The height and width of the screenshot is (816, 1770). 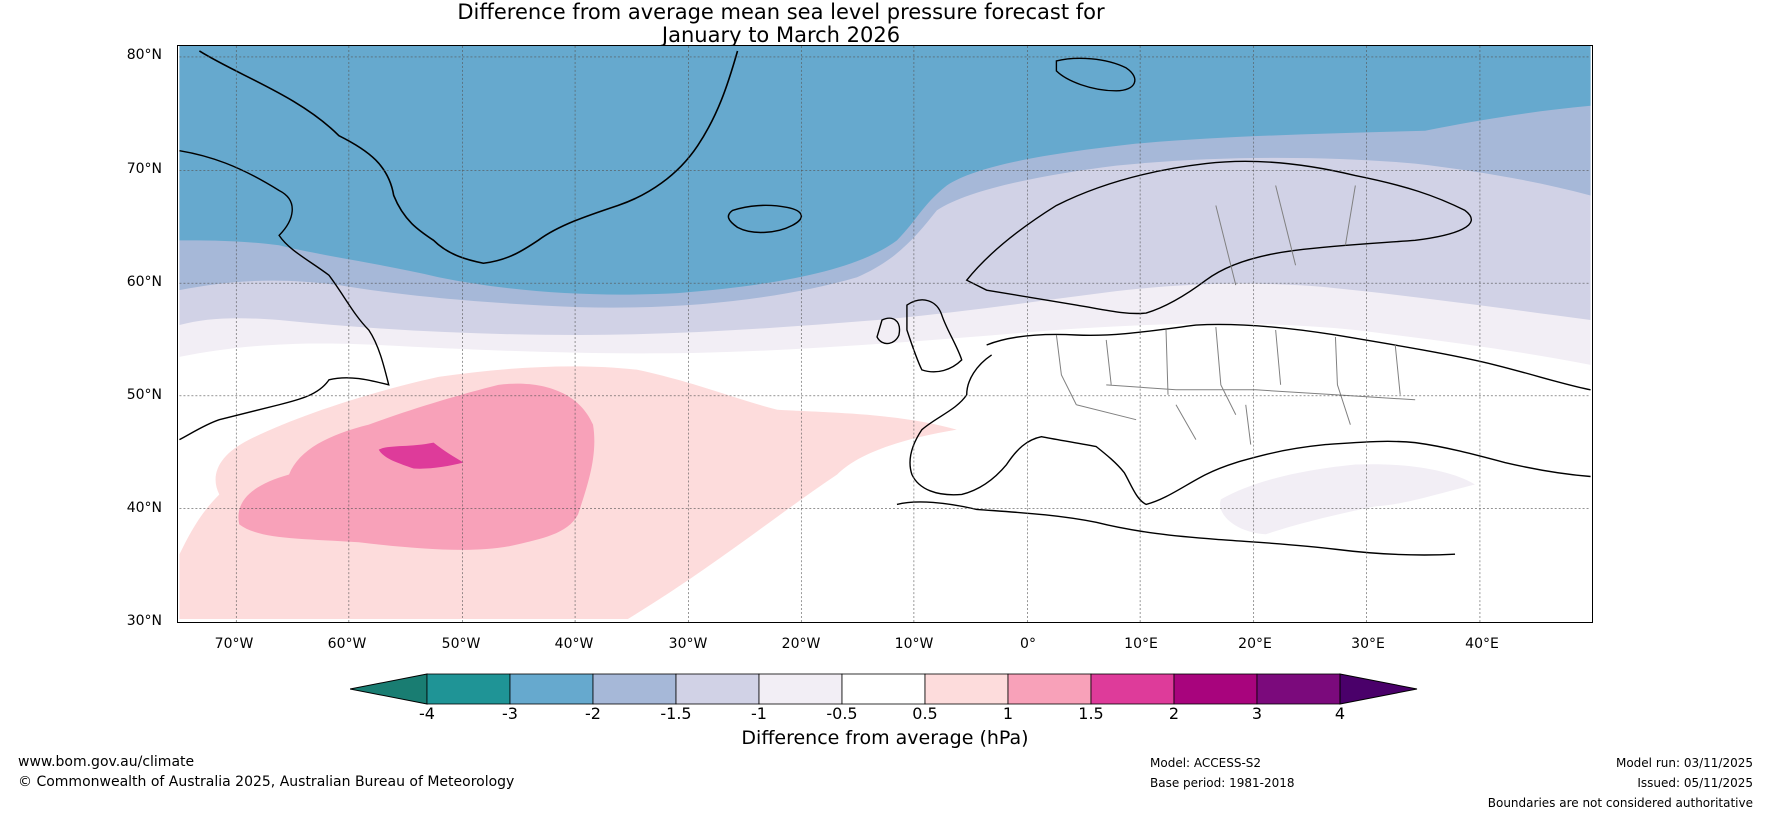 What do you see at coordinates (1695, 783) in the screenshot?
I see `footer-issued: Issued: 05/11/2025` at bounding box center [1695, 783].